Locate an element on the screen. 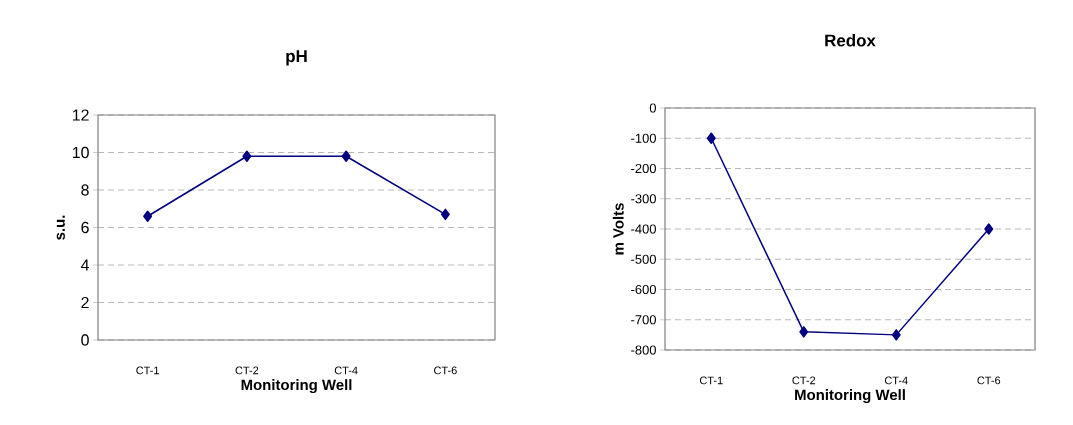 The image size is (1073, 425). y-axis-title: m Volts is located at coordinates (618, 229).